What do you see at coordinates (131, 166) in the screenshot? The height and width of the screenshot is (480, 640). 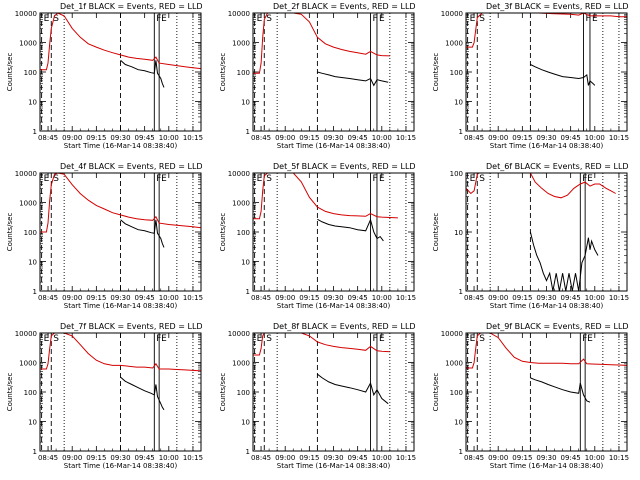 I see `panel-title: Det_4f BLACK = Events, RED = LLD` at bounding box center [131, 166].